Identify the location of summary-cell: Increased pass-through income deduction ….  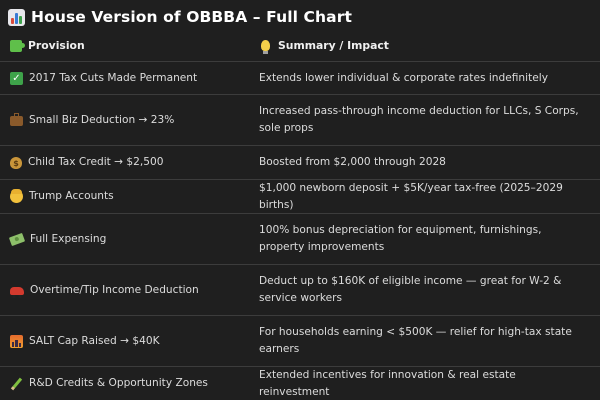
(423, 120).